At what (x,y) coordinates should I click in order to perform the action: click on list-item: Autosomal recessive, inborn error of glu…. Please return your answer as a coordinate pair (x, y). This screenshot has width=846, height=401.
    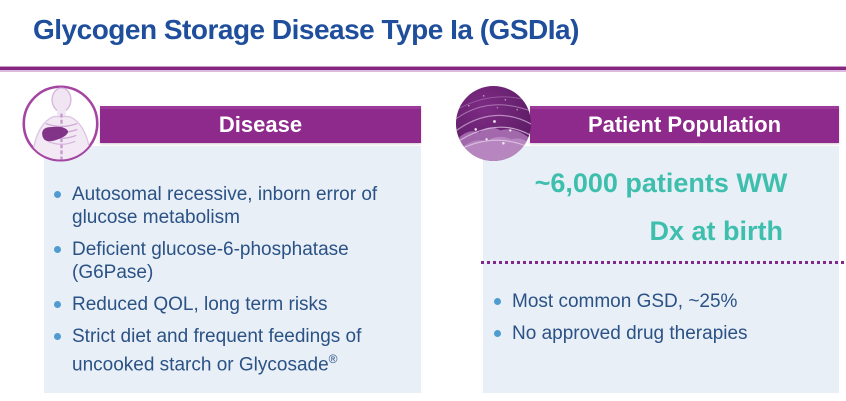
    Looking at the image, I should click on (228, 206).